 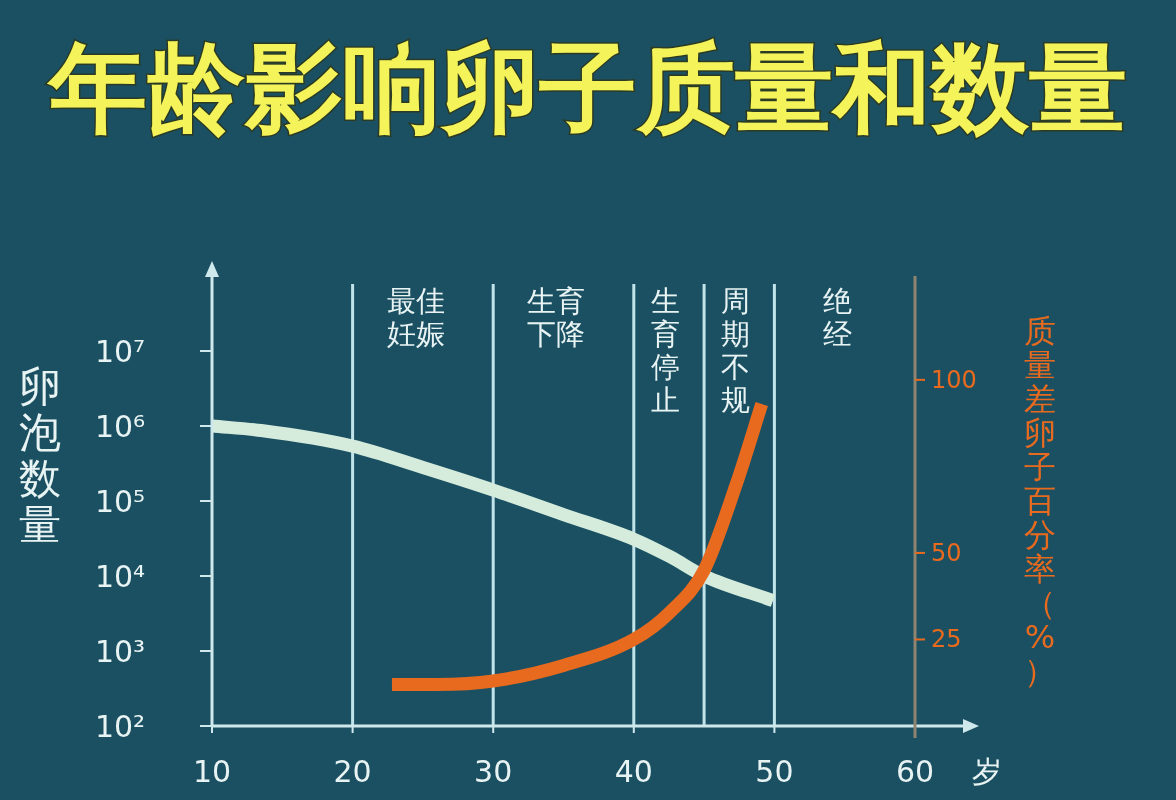 I want to click on y2-tick-label: 100, so click(x=954, y=379).